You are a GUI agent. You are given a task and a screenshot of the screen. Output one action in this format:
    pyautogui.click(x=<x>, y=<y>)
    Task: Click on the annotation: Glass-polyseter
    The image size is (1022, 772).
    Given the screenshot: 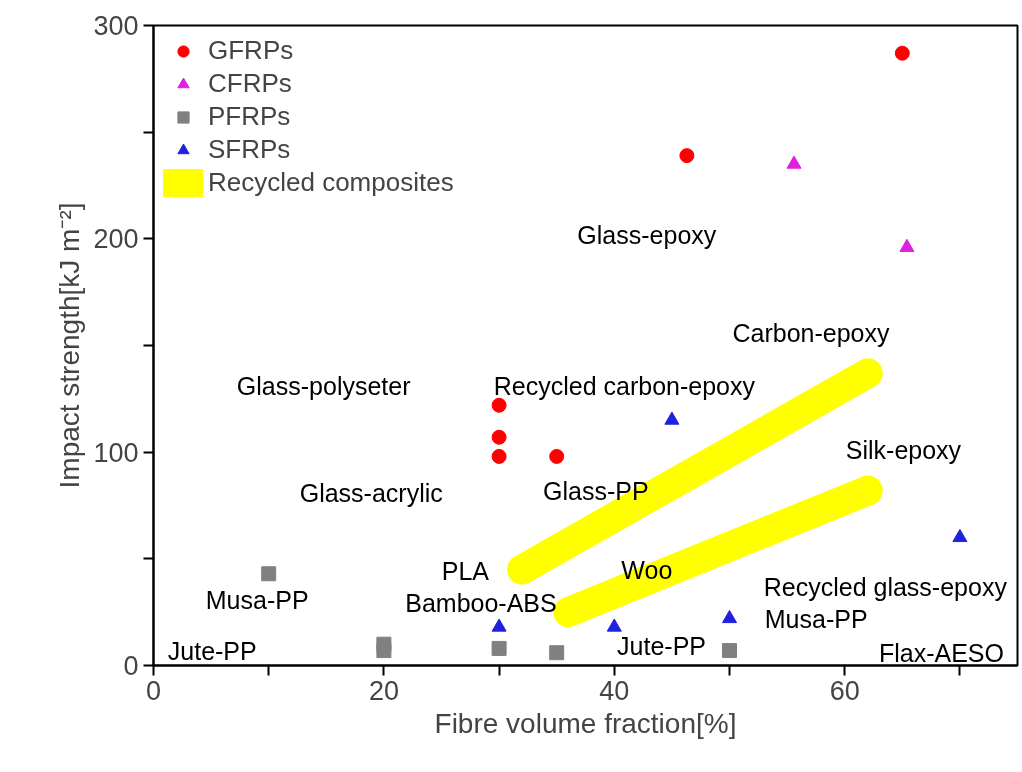 What is the action you would take?
    pyautogui.click(x=323, y=385)
    